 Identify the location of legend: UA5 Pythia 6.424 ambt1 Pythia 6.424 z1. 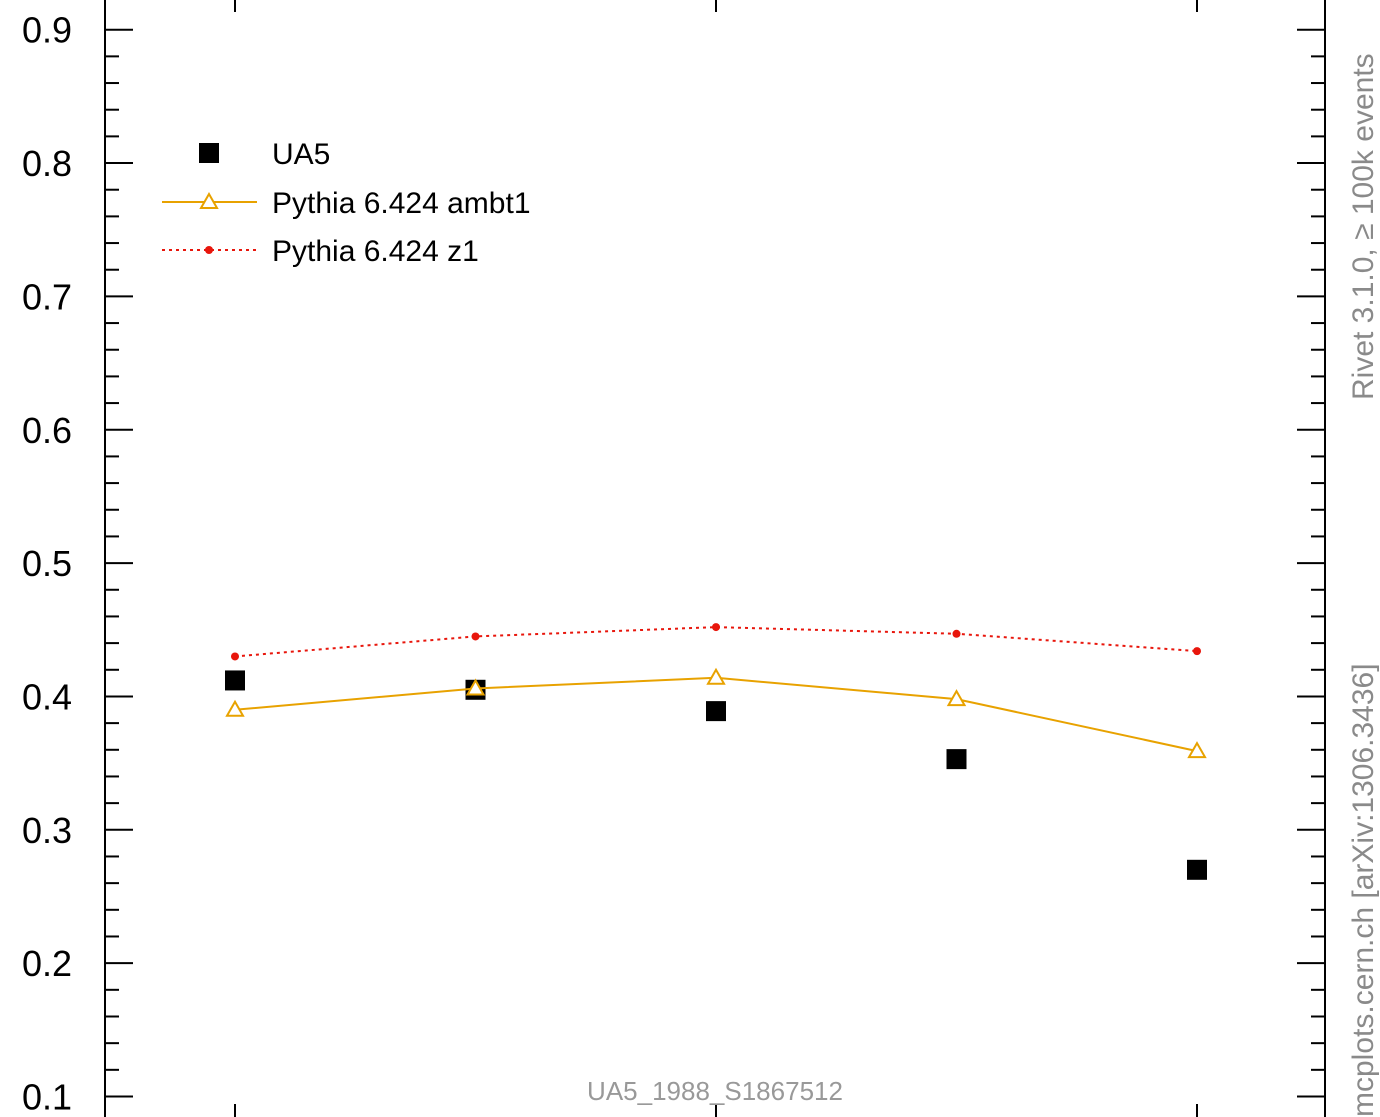
(346, 203).